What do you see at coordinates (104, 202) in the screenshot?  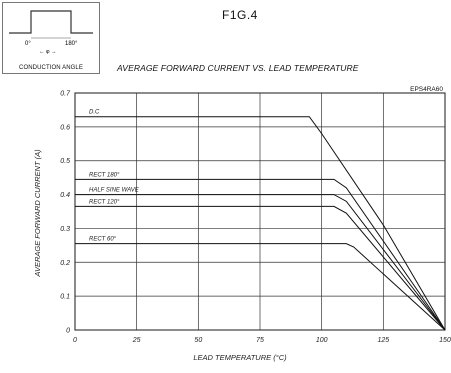 I see `series-label: RECT 120°` at bounding box center [104, 202].